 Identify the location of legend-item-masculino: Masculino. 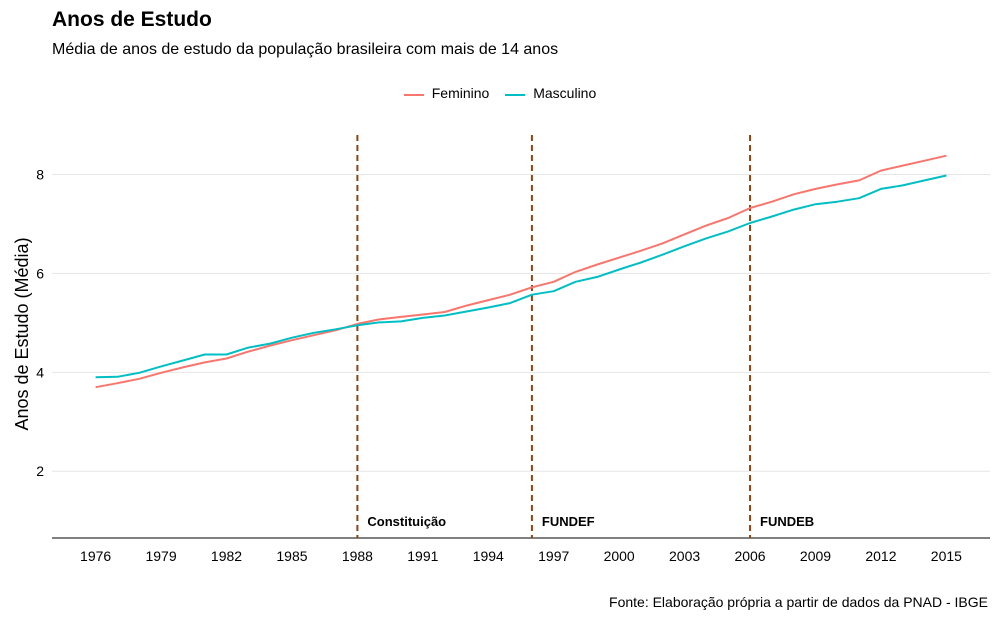
(550, 93).